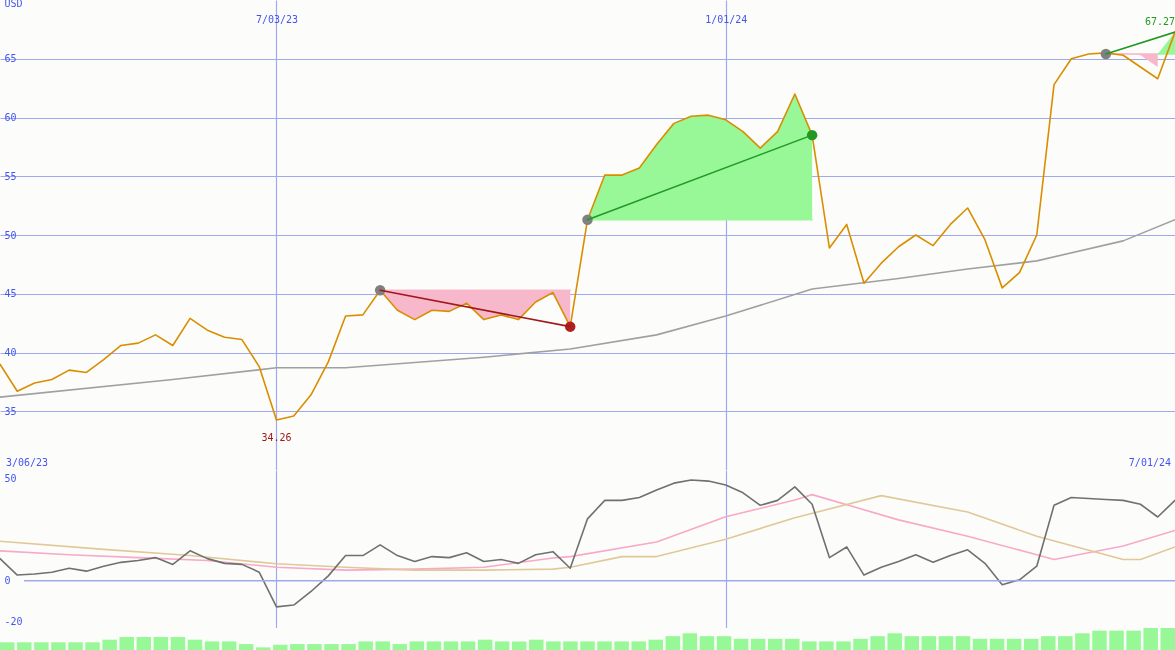 The height and width of the screenshot is (650, 1175). What do you see at coordinates (726, 19) in the screenshot?
I see `x-tick-label: 1/01/24` at bounding box center [726, 19].